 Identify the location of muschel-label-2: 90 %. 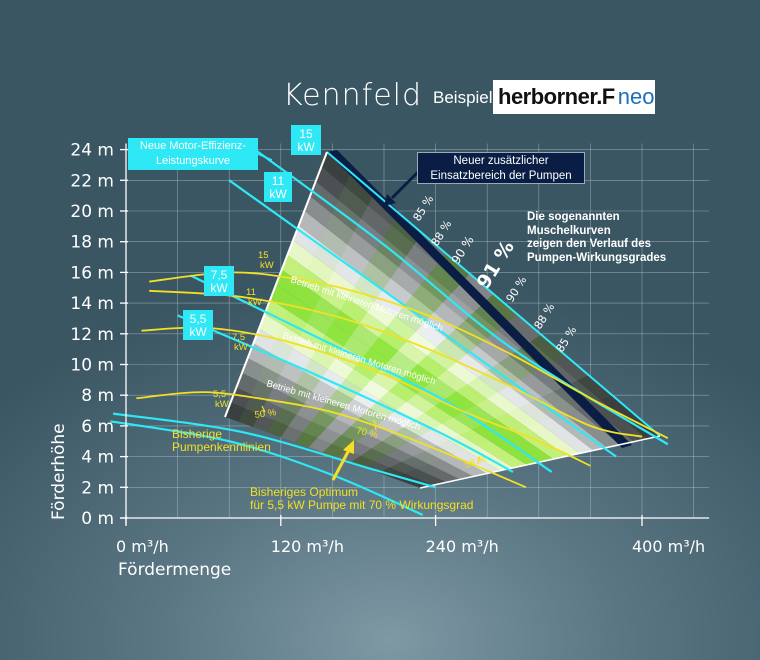
(463, 249).